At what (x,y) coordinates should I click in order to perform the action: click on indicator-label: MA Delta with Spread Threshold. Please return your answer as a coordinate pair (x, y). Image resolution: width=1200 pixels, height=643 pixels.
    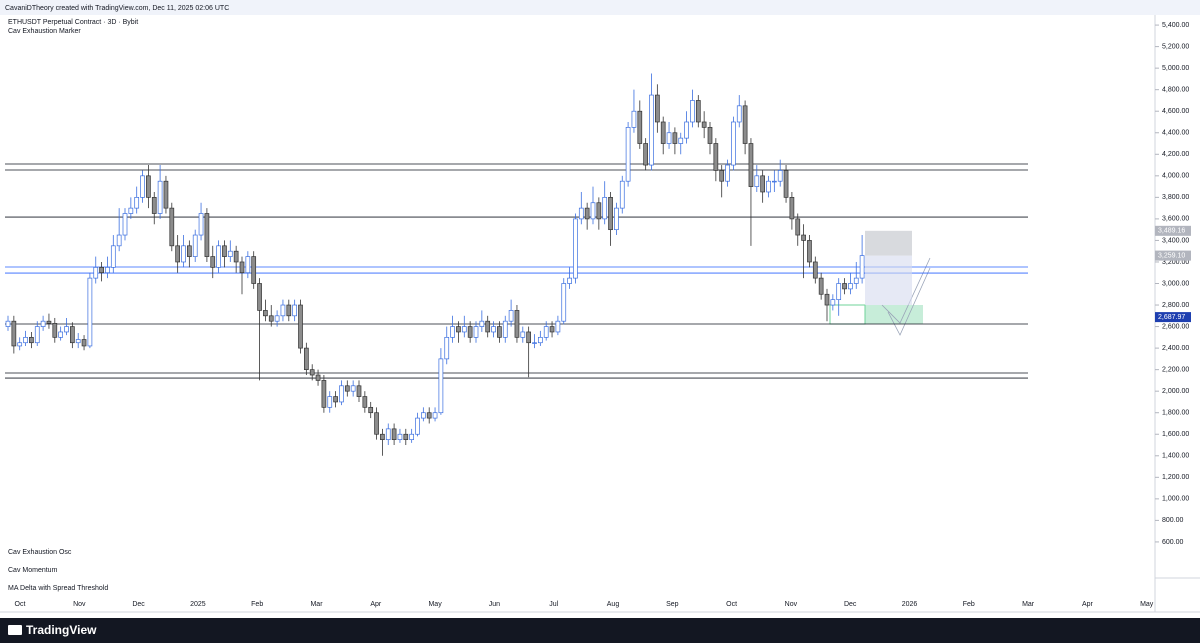
    Looking at the image, I should click on (58, 588).